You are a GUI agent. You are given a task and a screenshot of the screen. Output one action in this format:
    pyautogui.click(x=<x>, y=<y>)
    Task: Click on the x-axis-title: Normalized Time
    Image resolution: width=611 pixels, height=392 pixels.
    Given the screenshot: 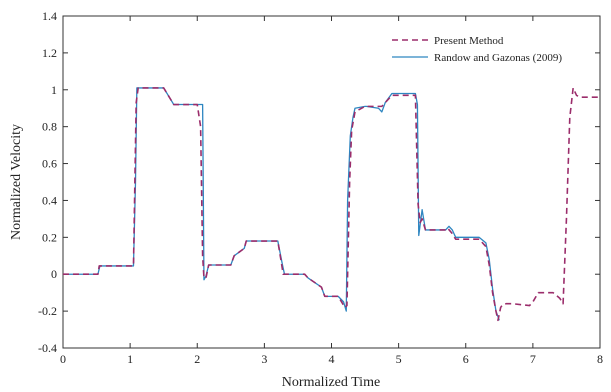 What is the action you would take?
    pyautogui.click(x=331, y=382)
    